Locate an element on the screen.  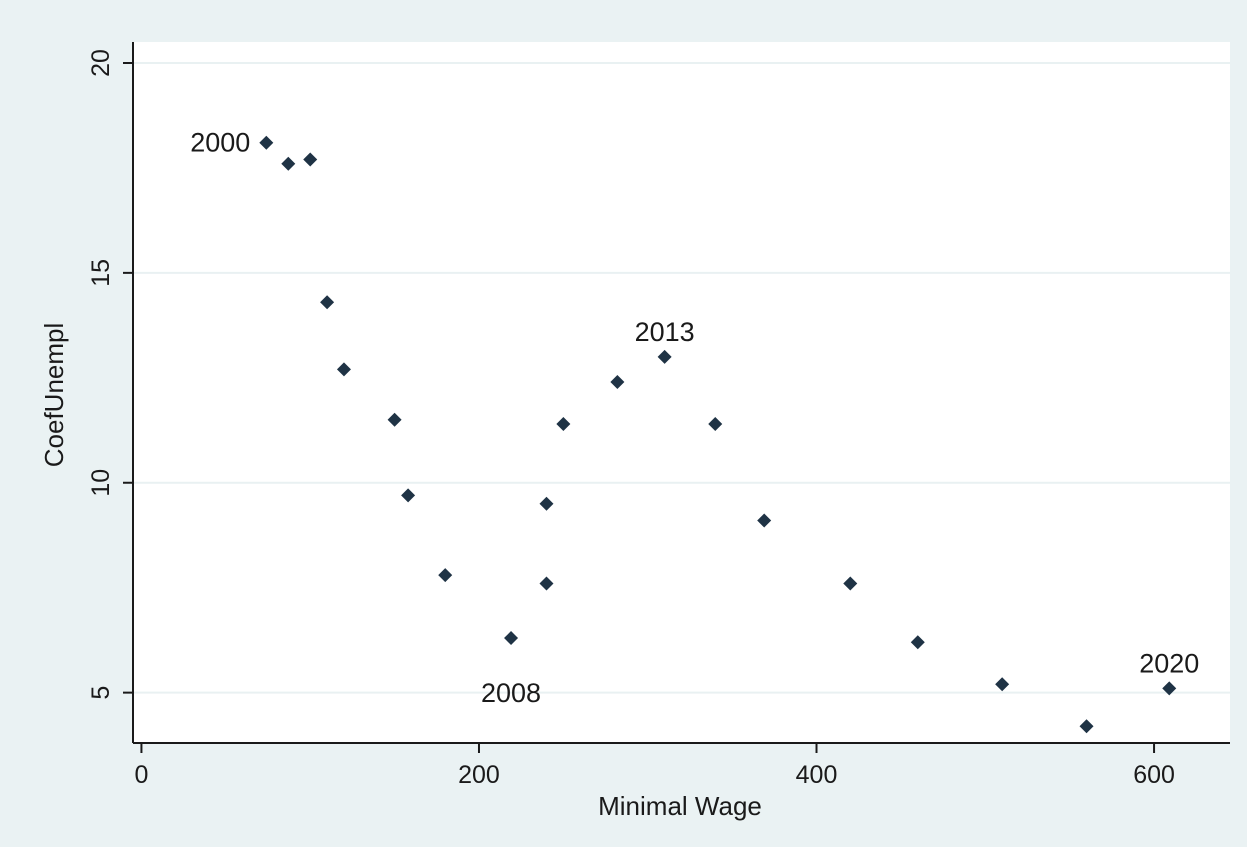
x-tick-label: 200 is located at coordinates (479, 775).